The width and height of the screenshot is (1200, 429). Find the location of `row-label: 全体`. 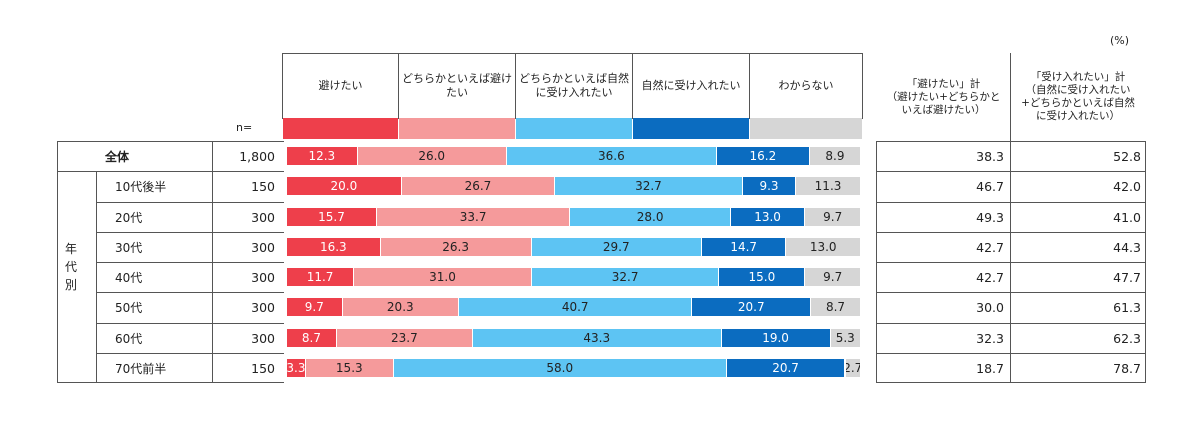

row-label: 全体 is located at coordinates (117, 156).